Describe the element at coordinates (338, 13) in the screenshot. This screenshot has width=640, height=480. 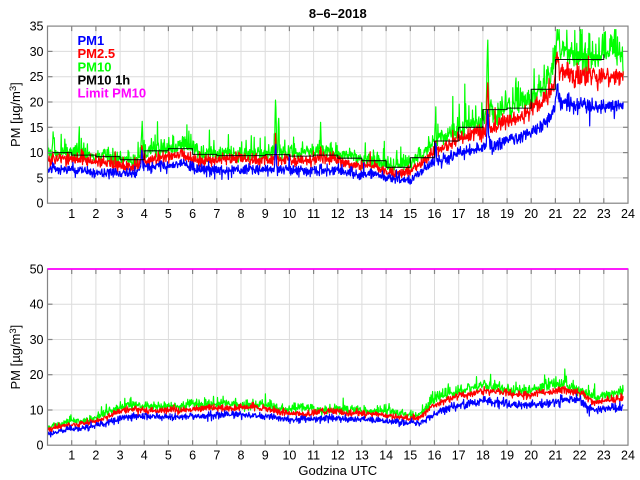
I see `svg-text: 8–6–2018` at that location.